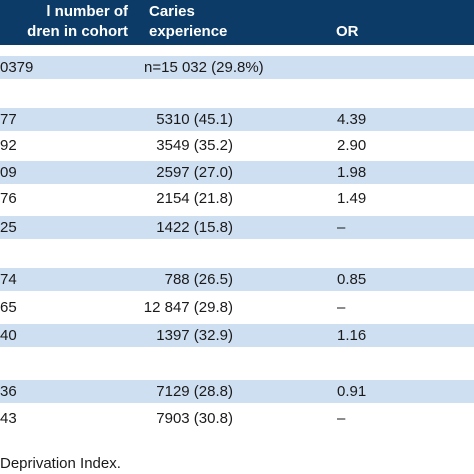 Image resolution: width=474 pixels, height=474 pixels. Describe the element at coordinates (237, 335) in the screenshot. I see `table-row: 40 1397 (32.9) 1.16` at that location.